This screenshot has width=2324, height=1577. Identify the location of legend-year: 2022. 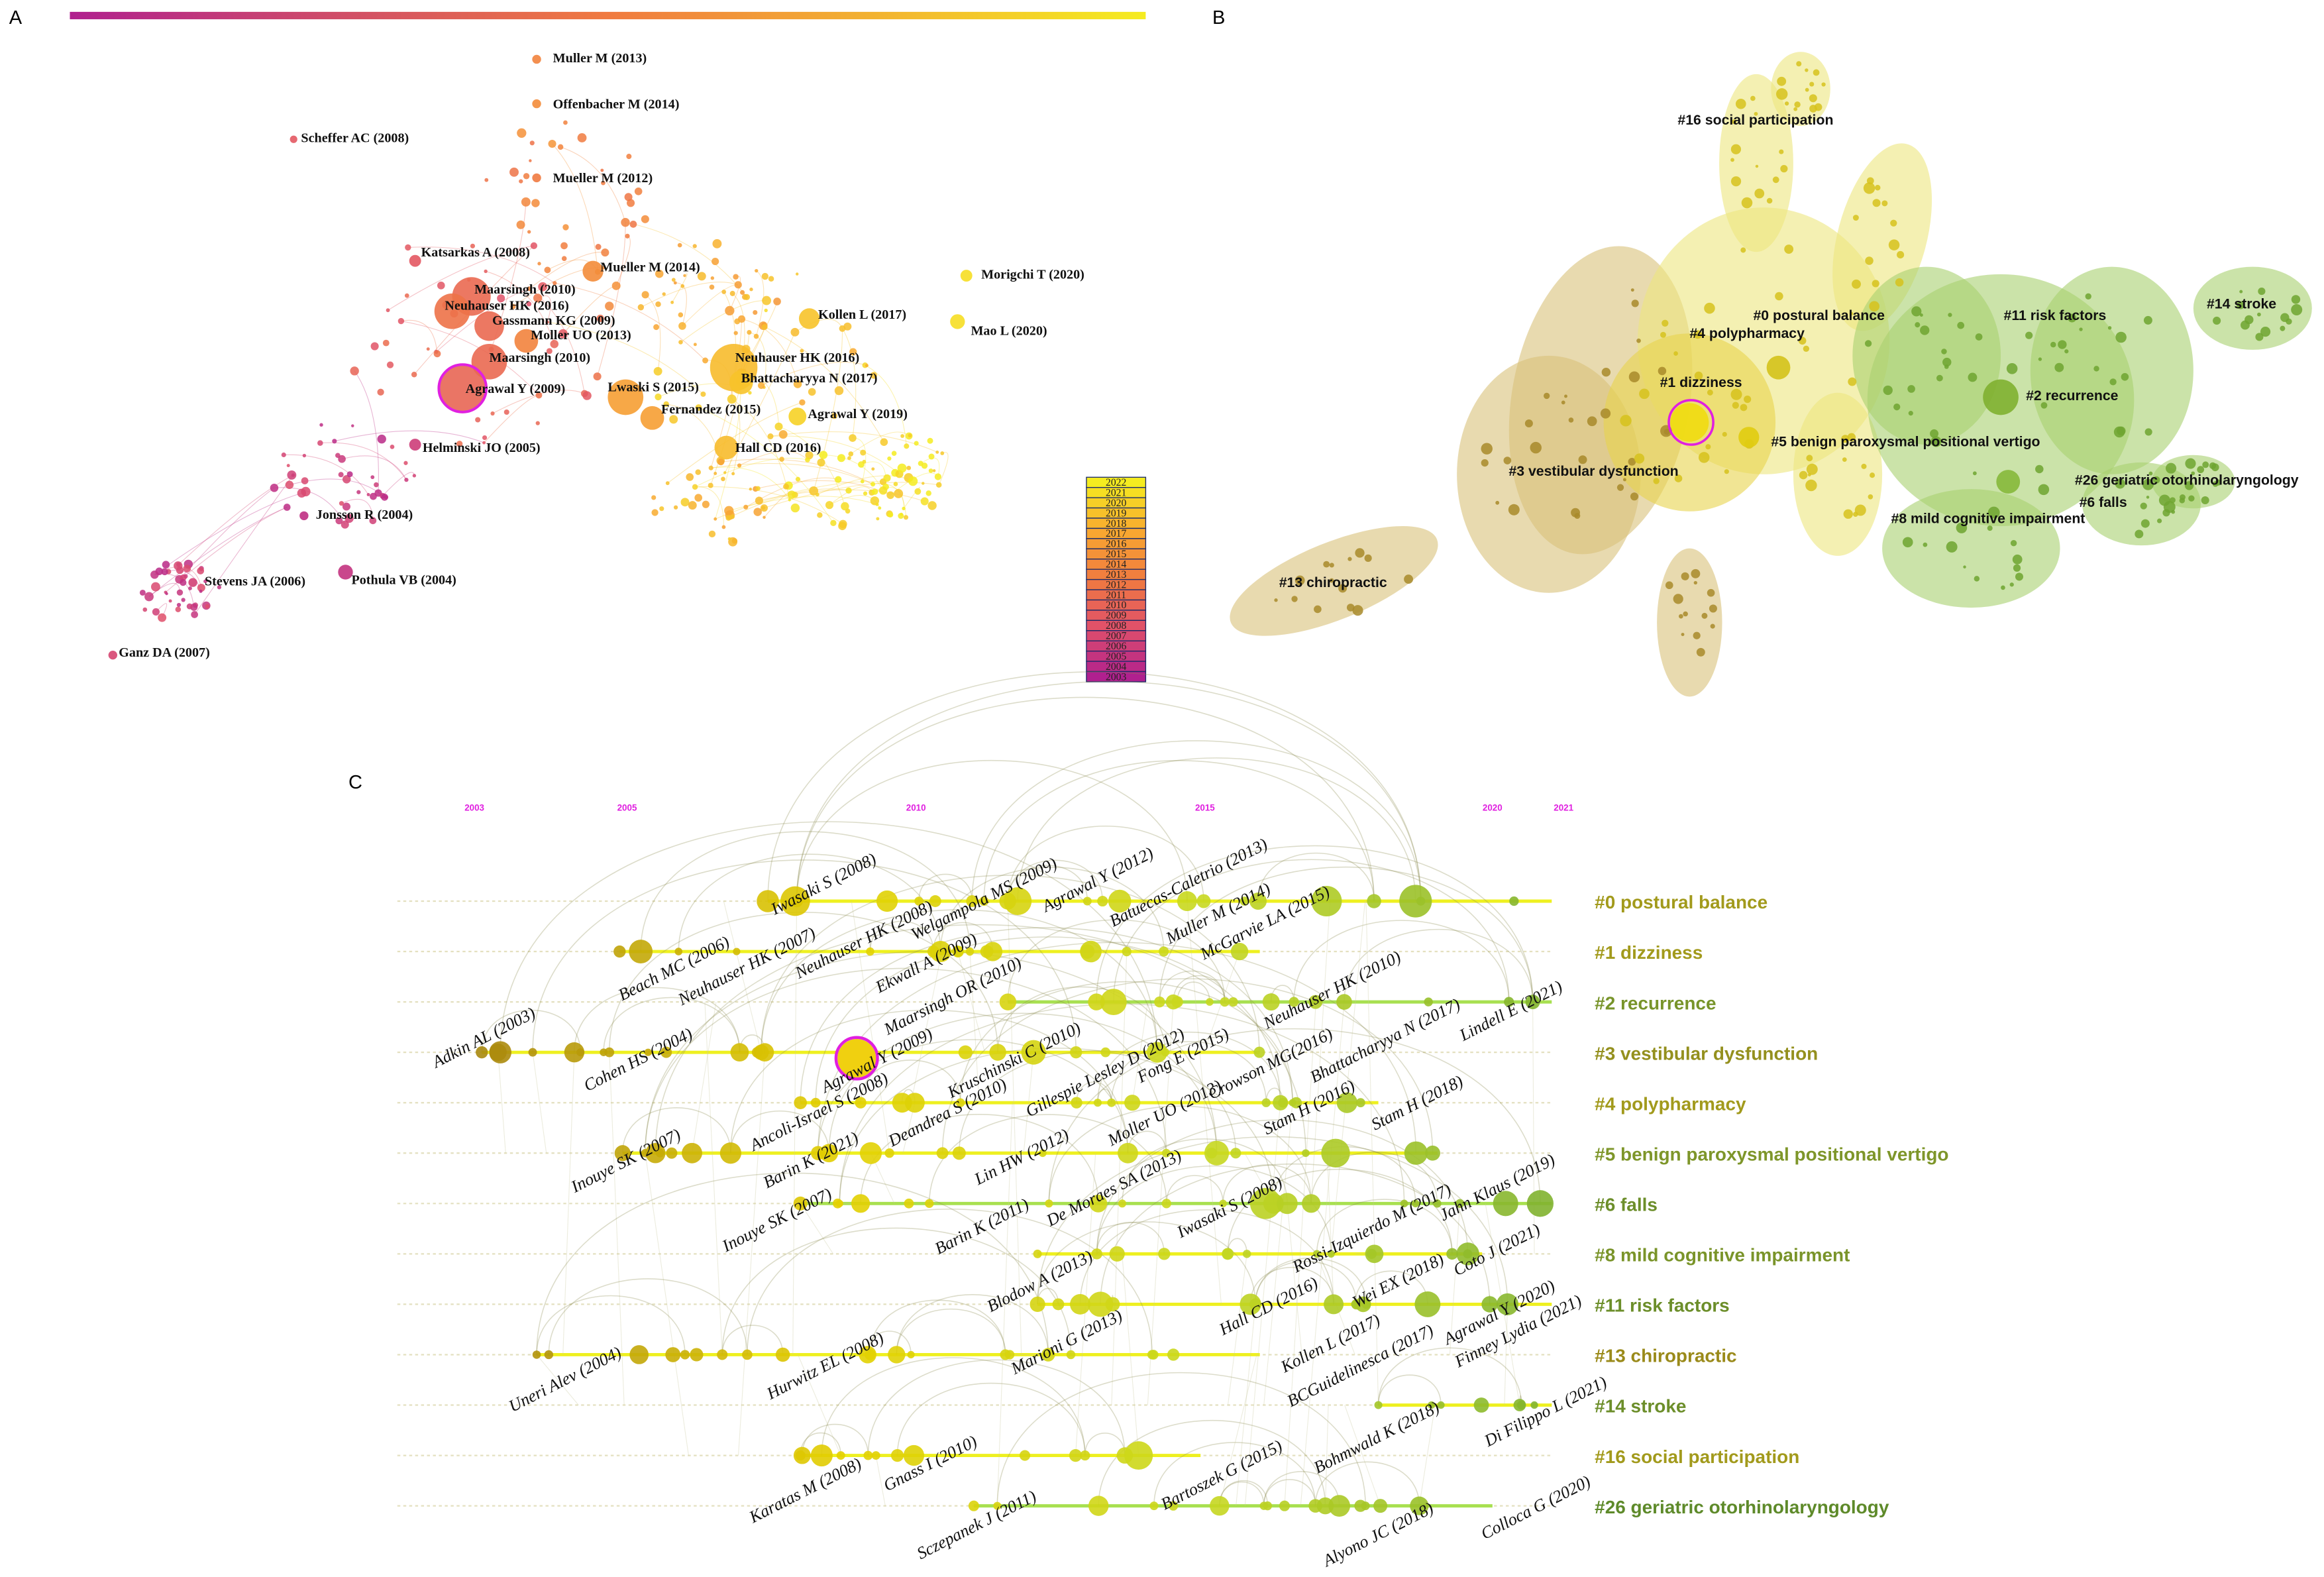
(1116, 482).